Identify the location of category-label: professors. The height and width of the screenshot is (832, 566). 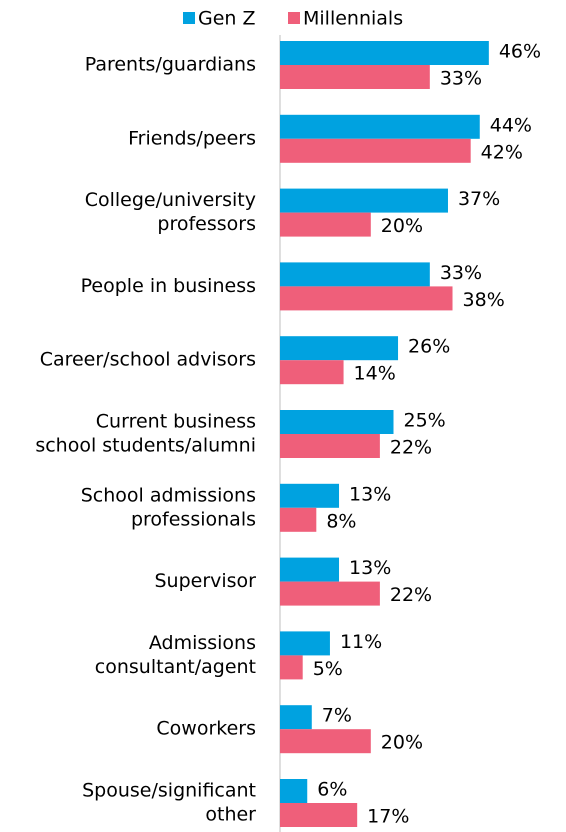
(206, 224).